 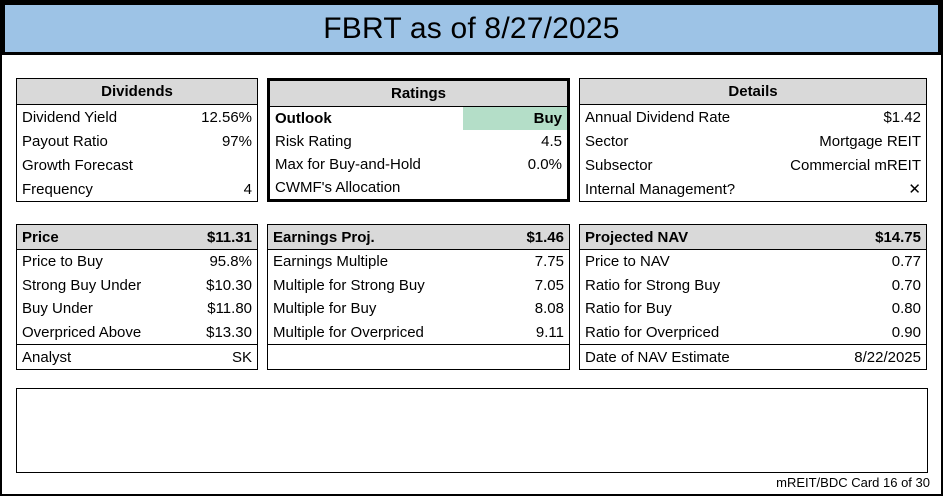 What do you see at coordinates (229, 333) in the screenshot?
I see `row-value: $13.30` at bounding box center [229, 333].